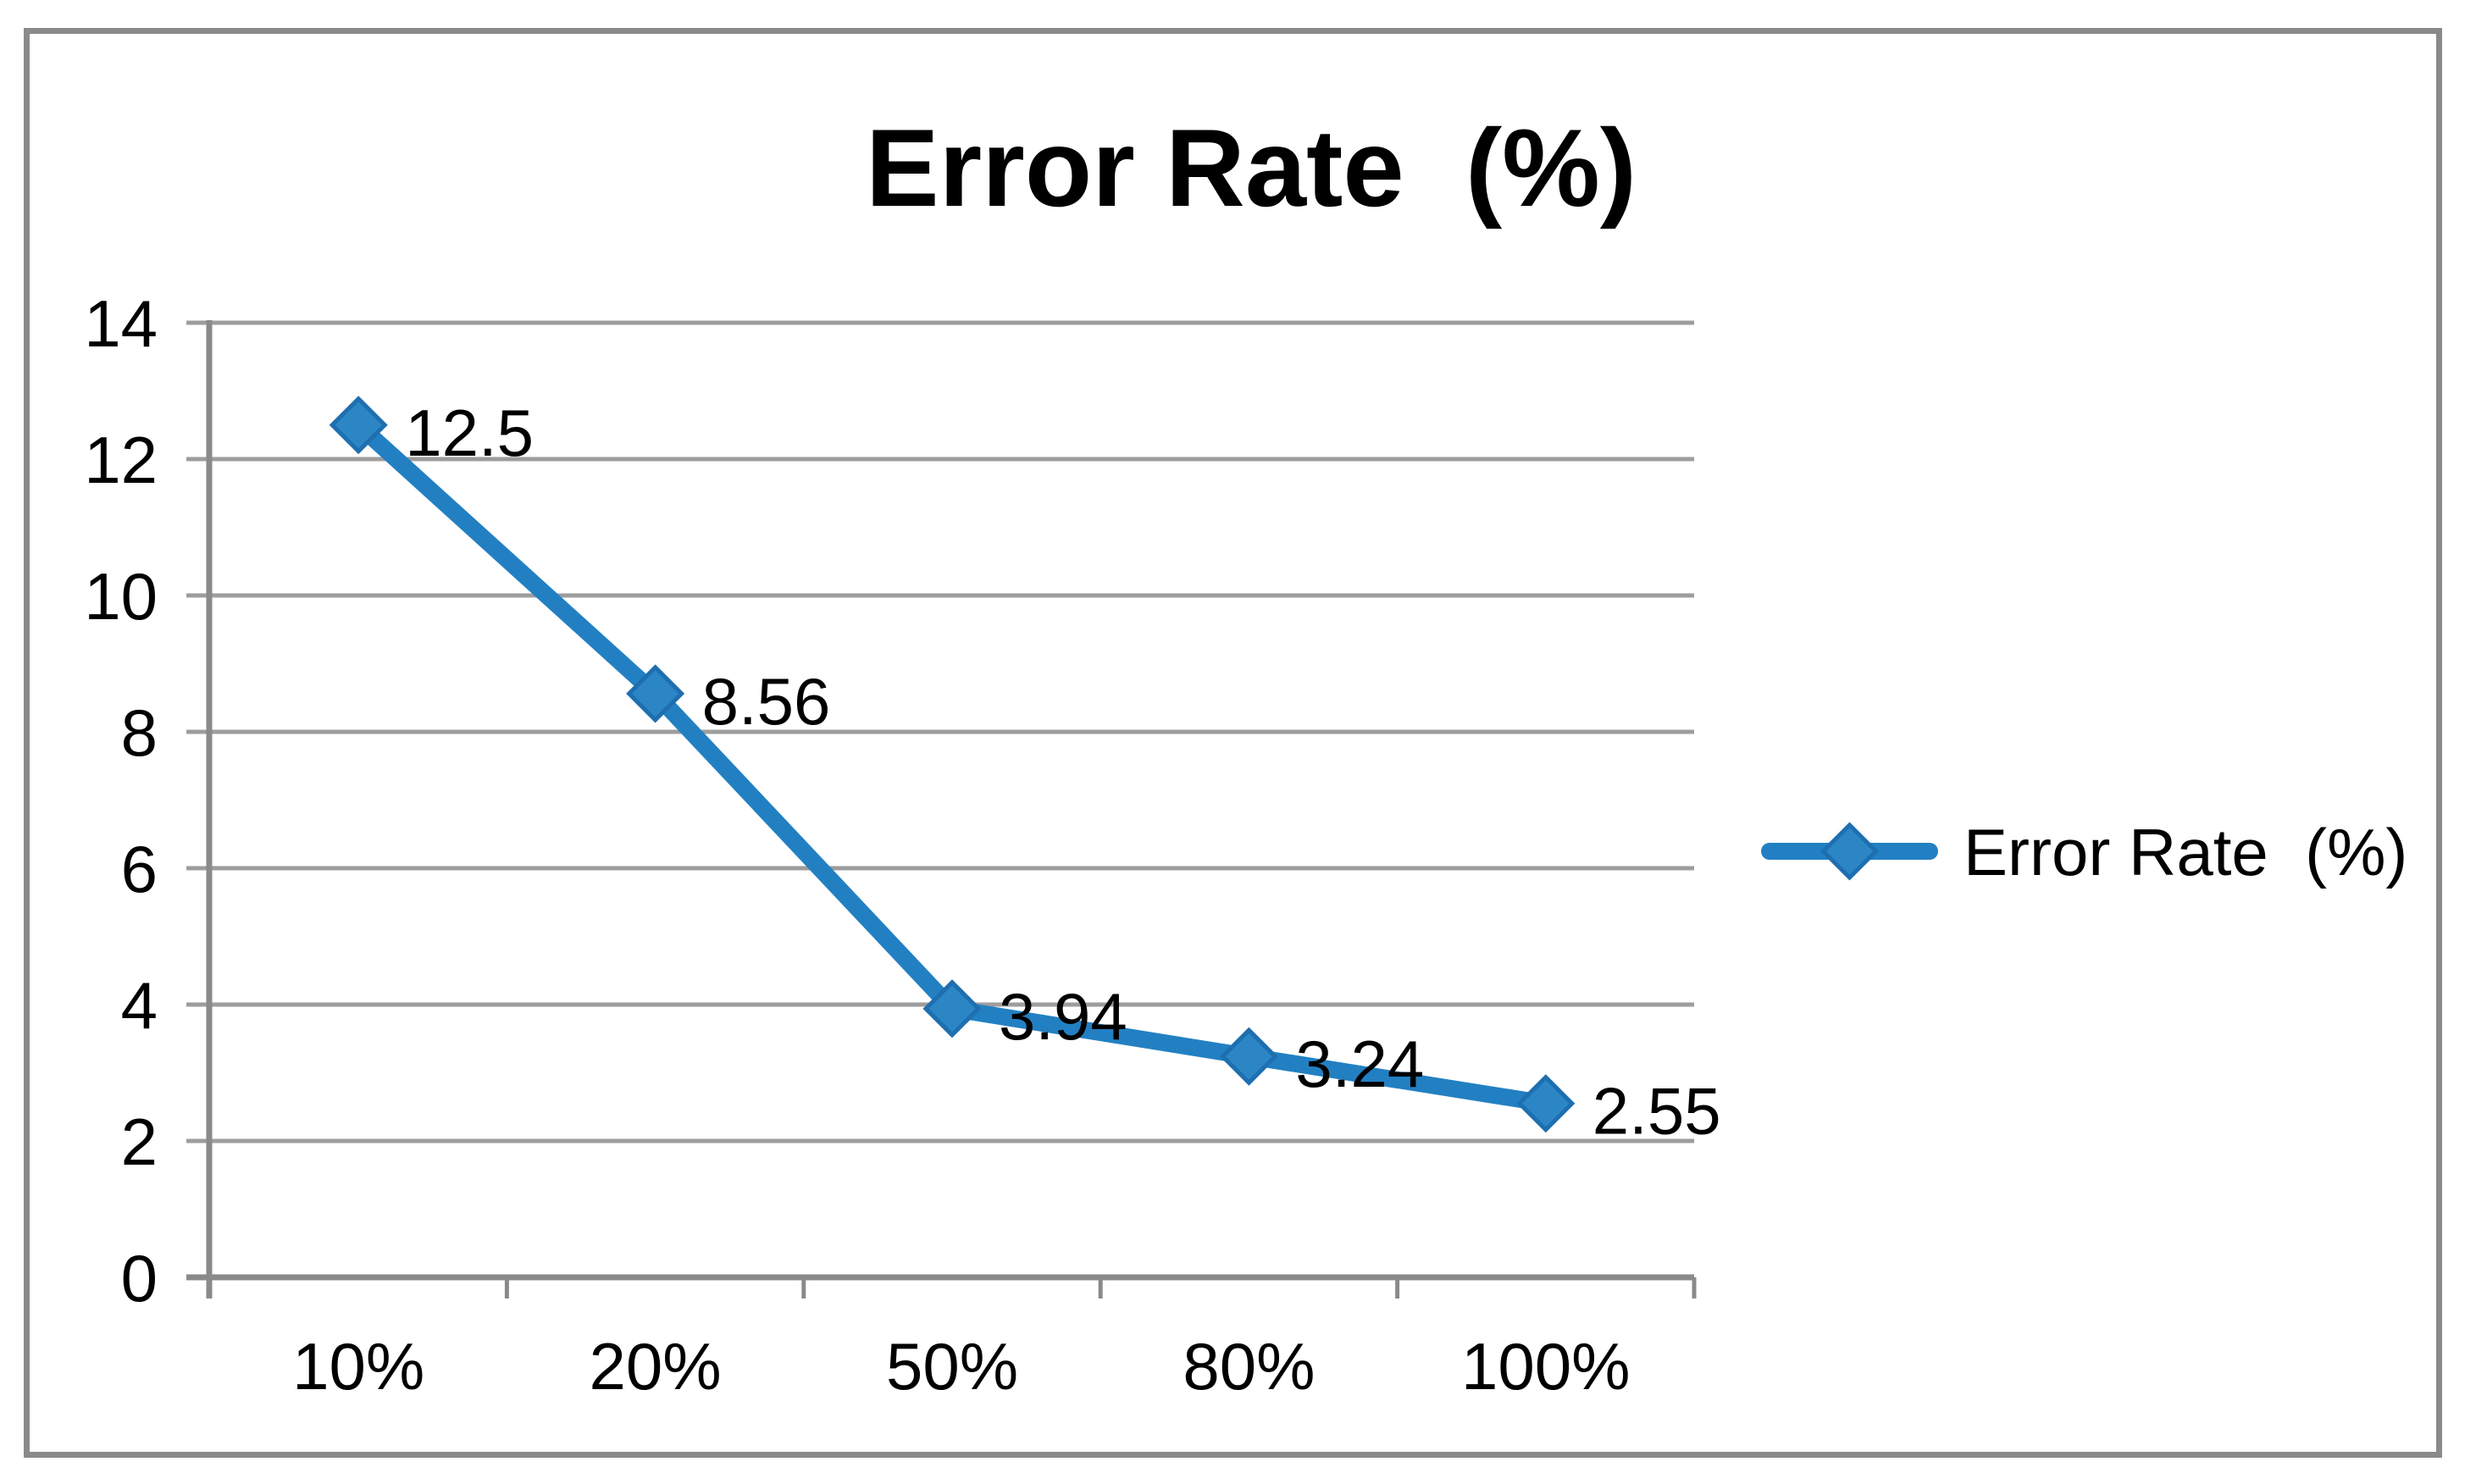 The image size is (2487, 1484). Describe the element at coordinates (469, 433) in the screenshot. I see `data-point-label: 12.5` at that location.